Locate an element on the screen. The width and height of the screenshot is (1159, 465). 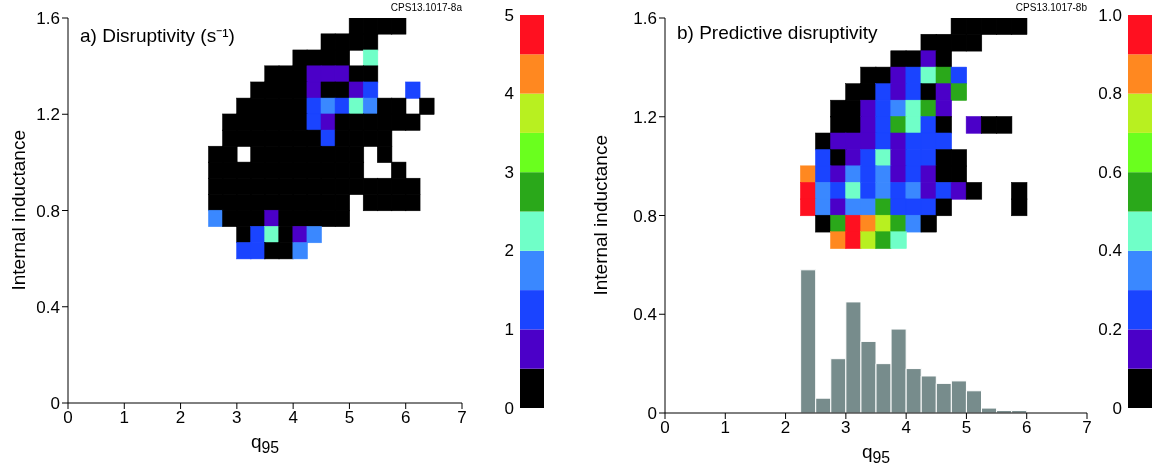
chart-title: b) Predictive disruptivity is located at coordinates (777, 33).